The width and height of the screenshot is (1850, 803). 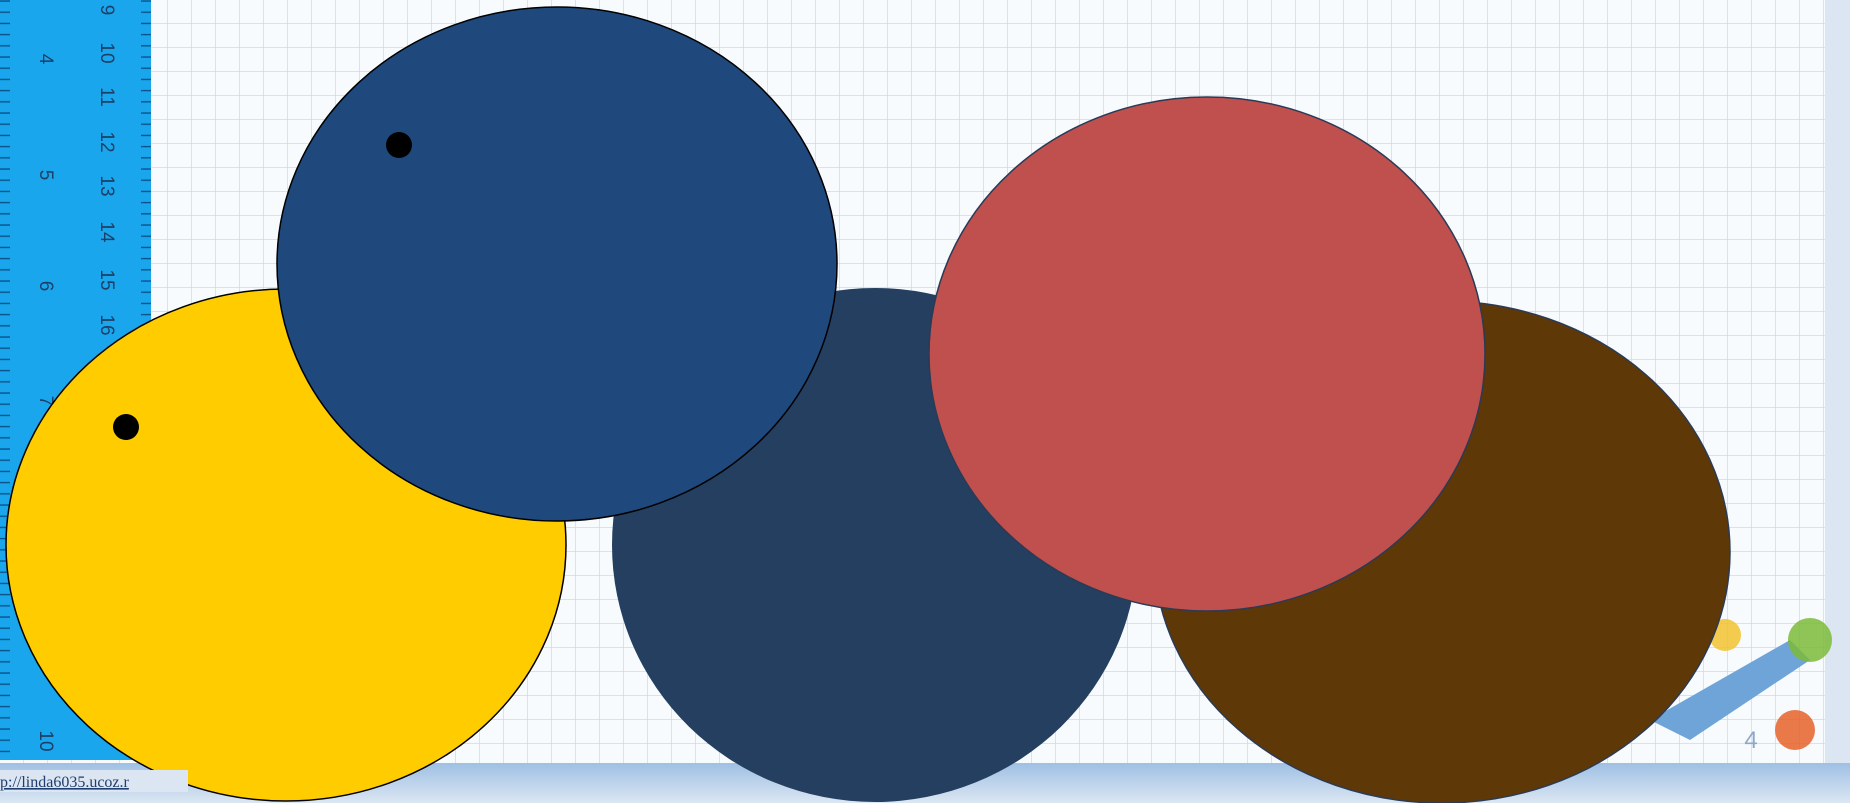 What do you see at coordinates (45, 401) in the screenshot?
I see `ruler-number: 7` at bounding box center [45, 401].